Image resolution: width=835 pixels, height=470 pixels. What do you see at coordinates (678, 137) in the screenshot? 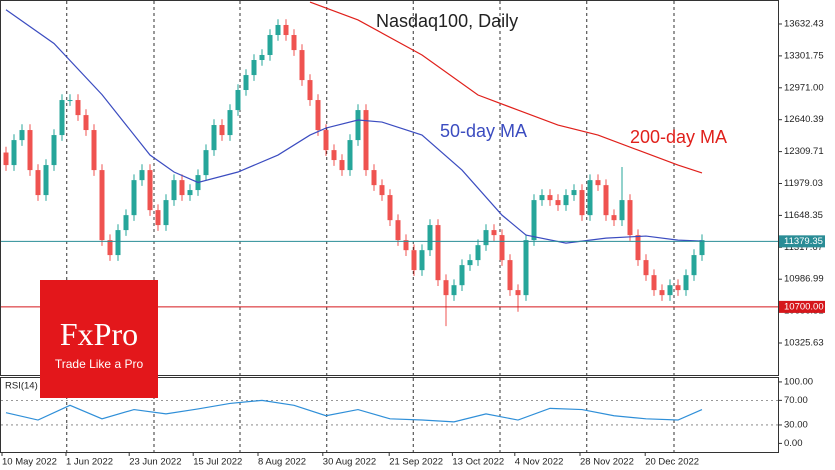
I see `ma200-label: 200-day MA` at bounding box center [678, 137].